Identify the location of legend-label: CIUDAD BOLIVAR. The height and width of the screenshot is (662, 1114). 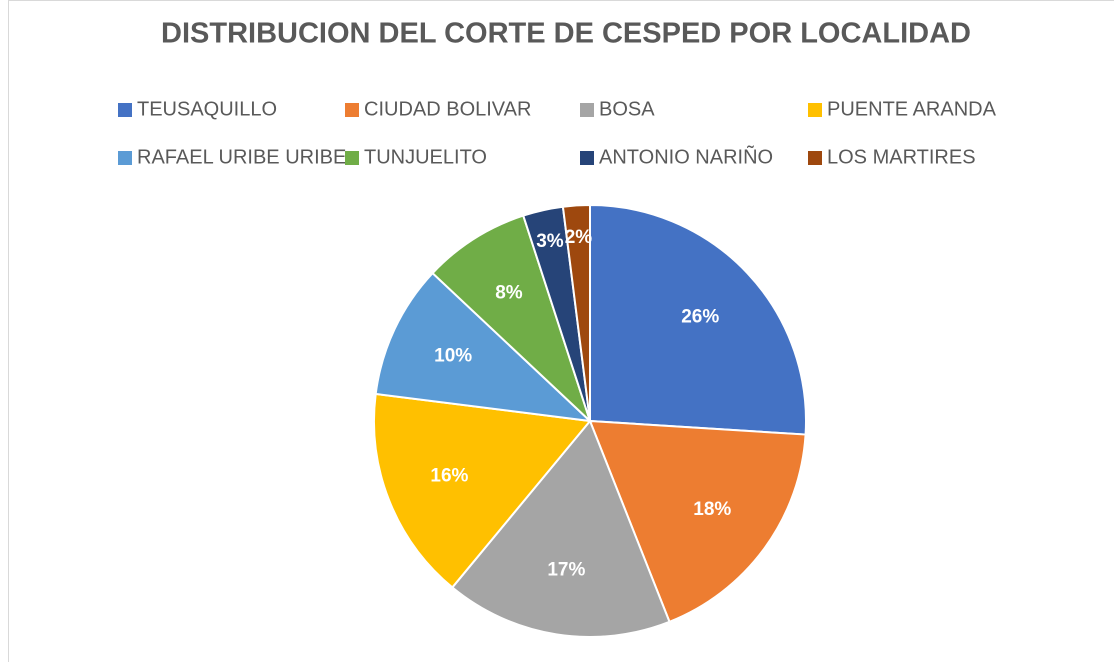
(447, 109).